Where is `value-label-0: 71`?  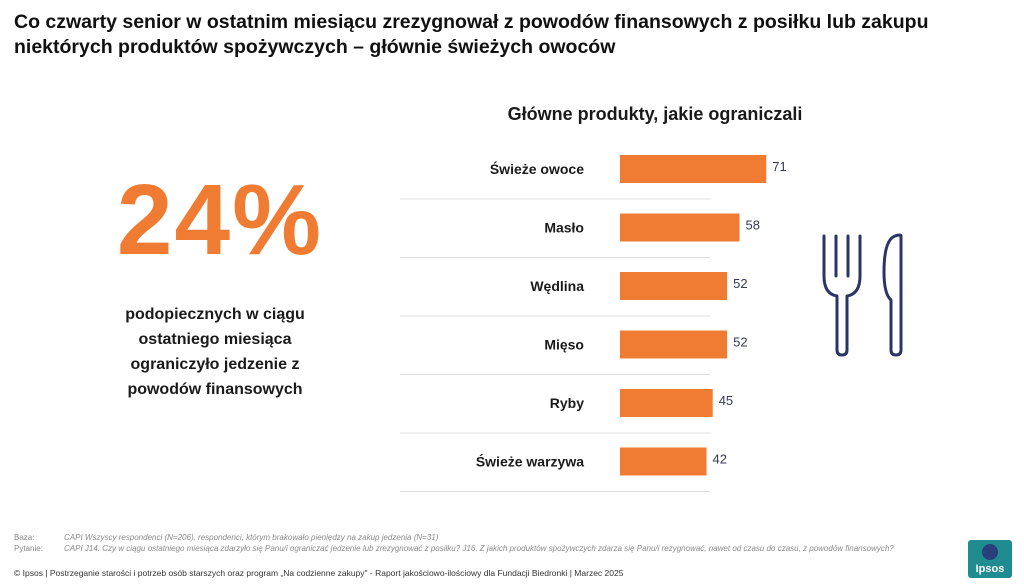
value-label-0: 71 is located at coordinates (779, 166).